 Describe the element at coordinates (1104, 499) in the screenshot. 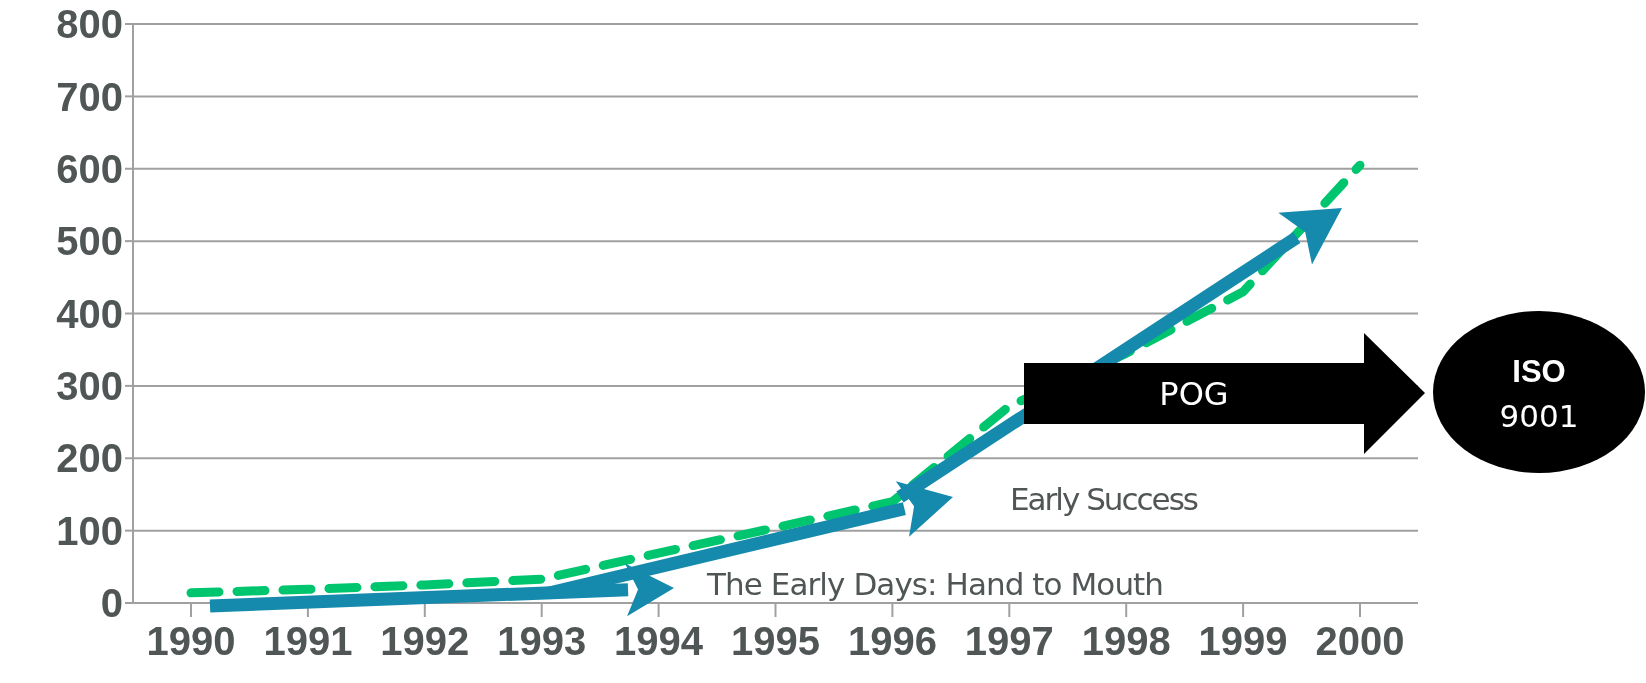

I see `annotation: Early Success` at that location.